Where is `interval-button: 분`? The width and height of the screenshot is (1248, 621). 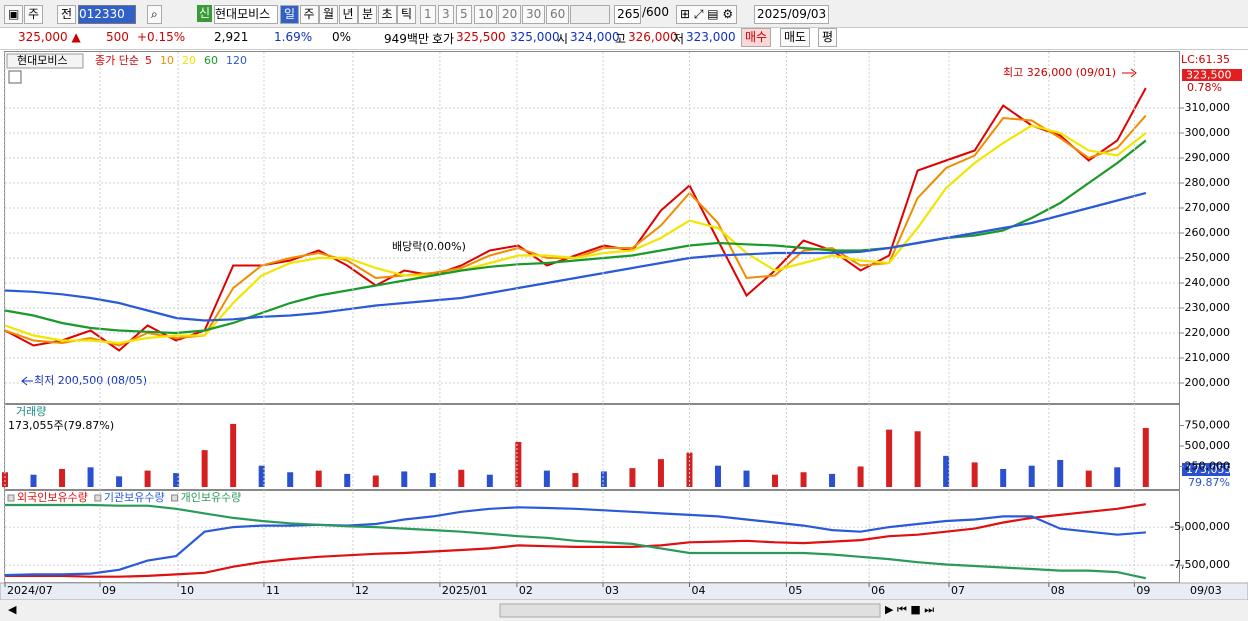
interval-button: 분 is located at coordinates (368, 14).